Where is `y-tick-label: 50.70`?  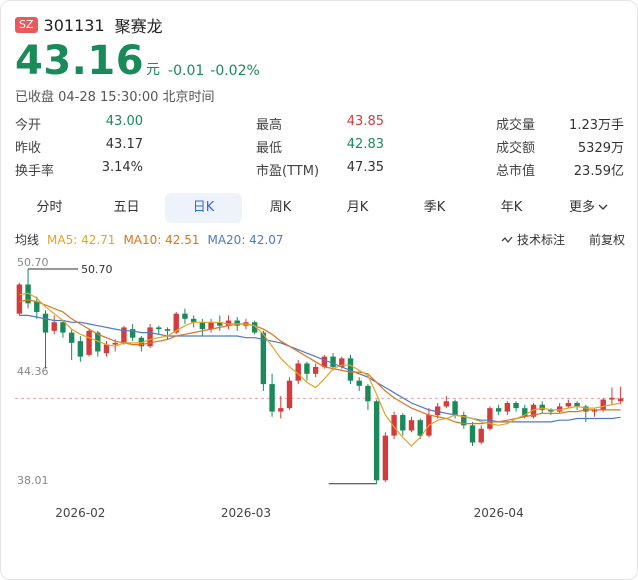 y-tick-label: 50.70 is located at coordinates (33, 262).